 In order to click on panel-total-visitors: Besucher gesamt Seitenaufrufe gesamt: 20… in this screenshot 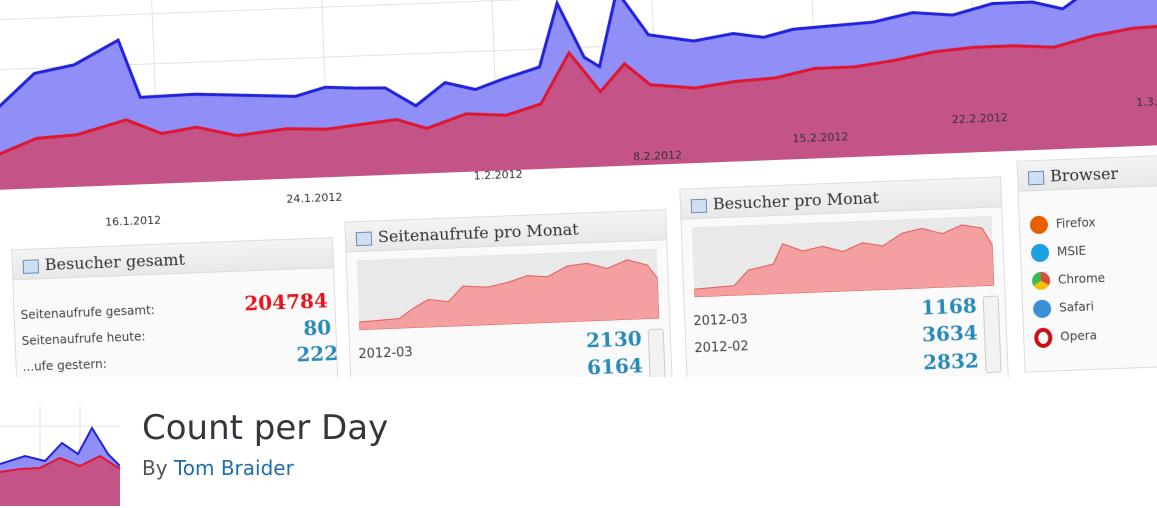, I will do `click(175, 307)`.